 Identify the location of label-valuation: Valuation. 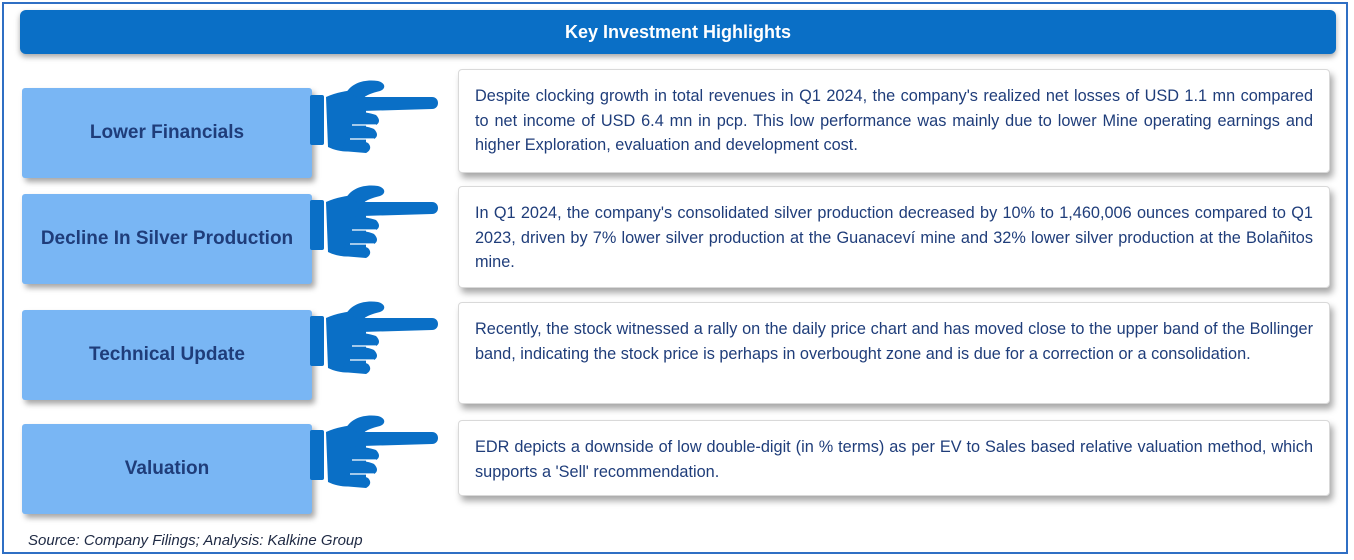
(167, 469).